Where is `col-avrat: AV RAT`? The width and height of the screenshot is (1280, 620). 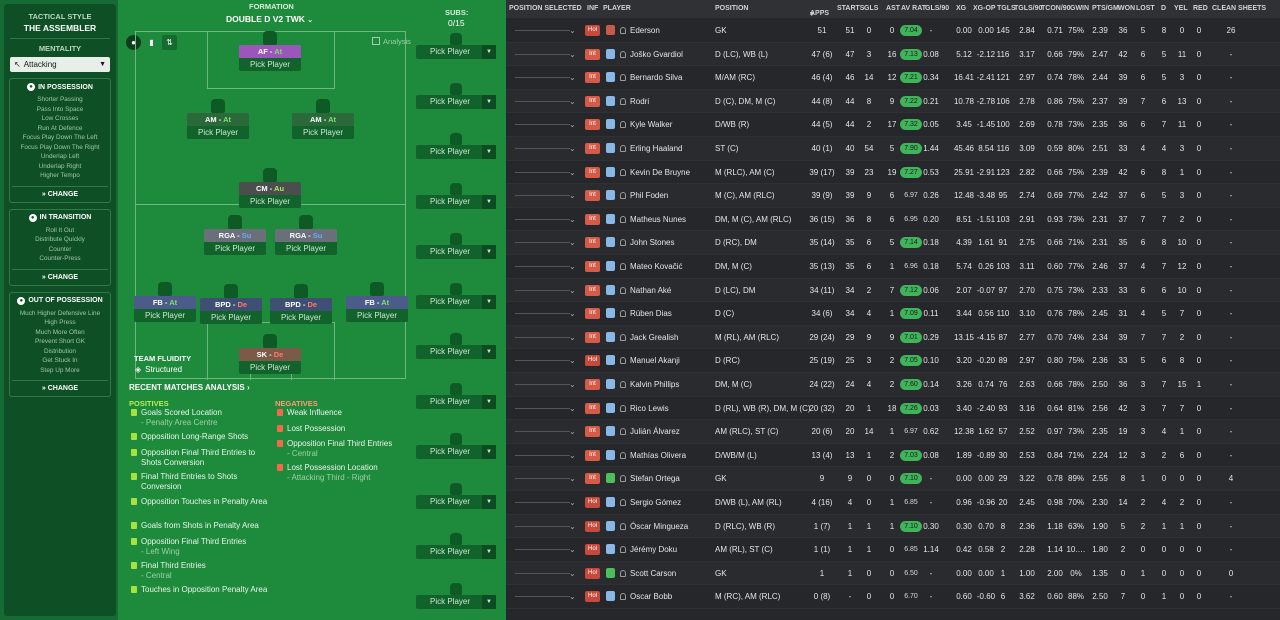 col-avrat: AV RAT is located at coordinates (914, 8).